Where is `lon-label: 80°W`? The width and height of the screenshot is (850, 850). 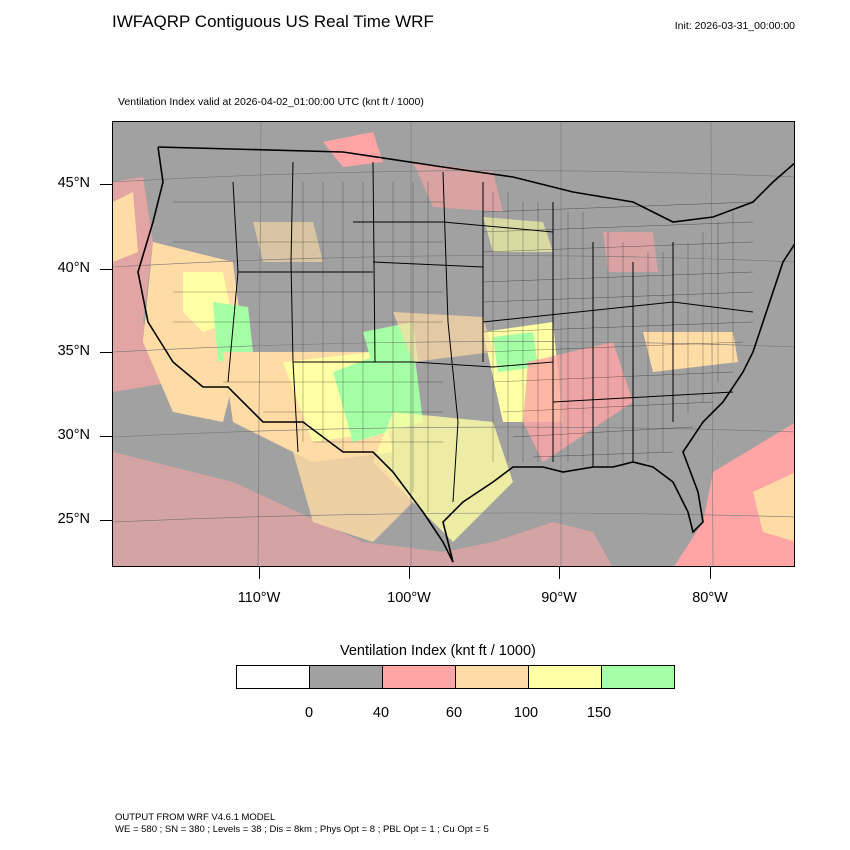 lon-label: 80°W is located at coordinates (710, 598).